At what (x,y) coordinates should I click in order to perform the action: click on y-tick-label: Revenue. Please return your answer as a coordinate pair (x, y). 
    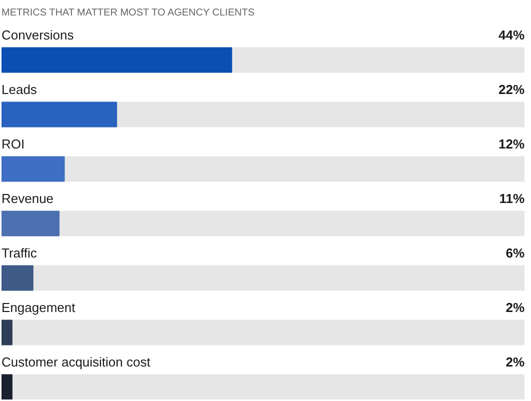
    Looking at the image, I should click on (28, 198).